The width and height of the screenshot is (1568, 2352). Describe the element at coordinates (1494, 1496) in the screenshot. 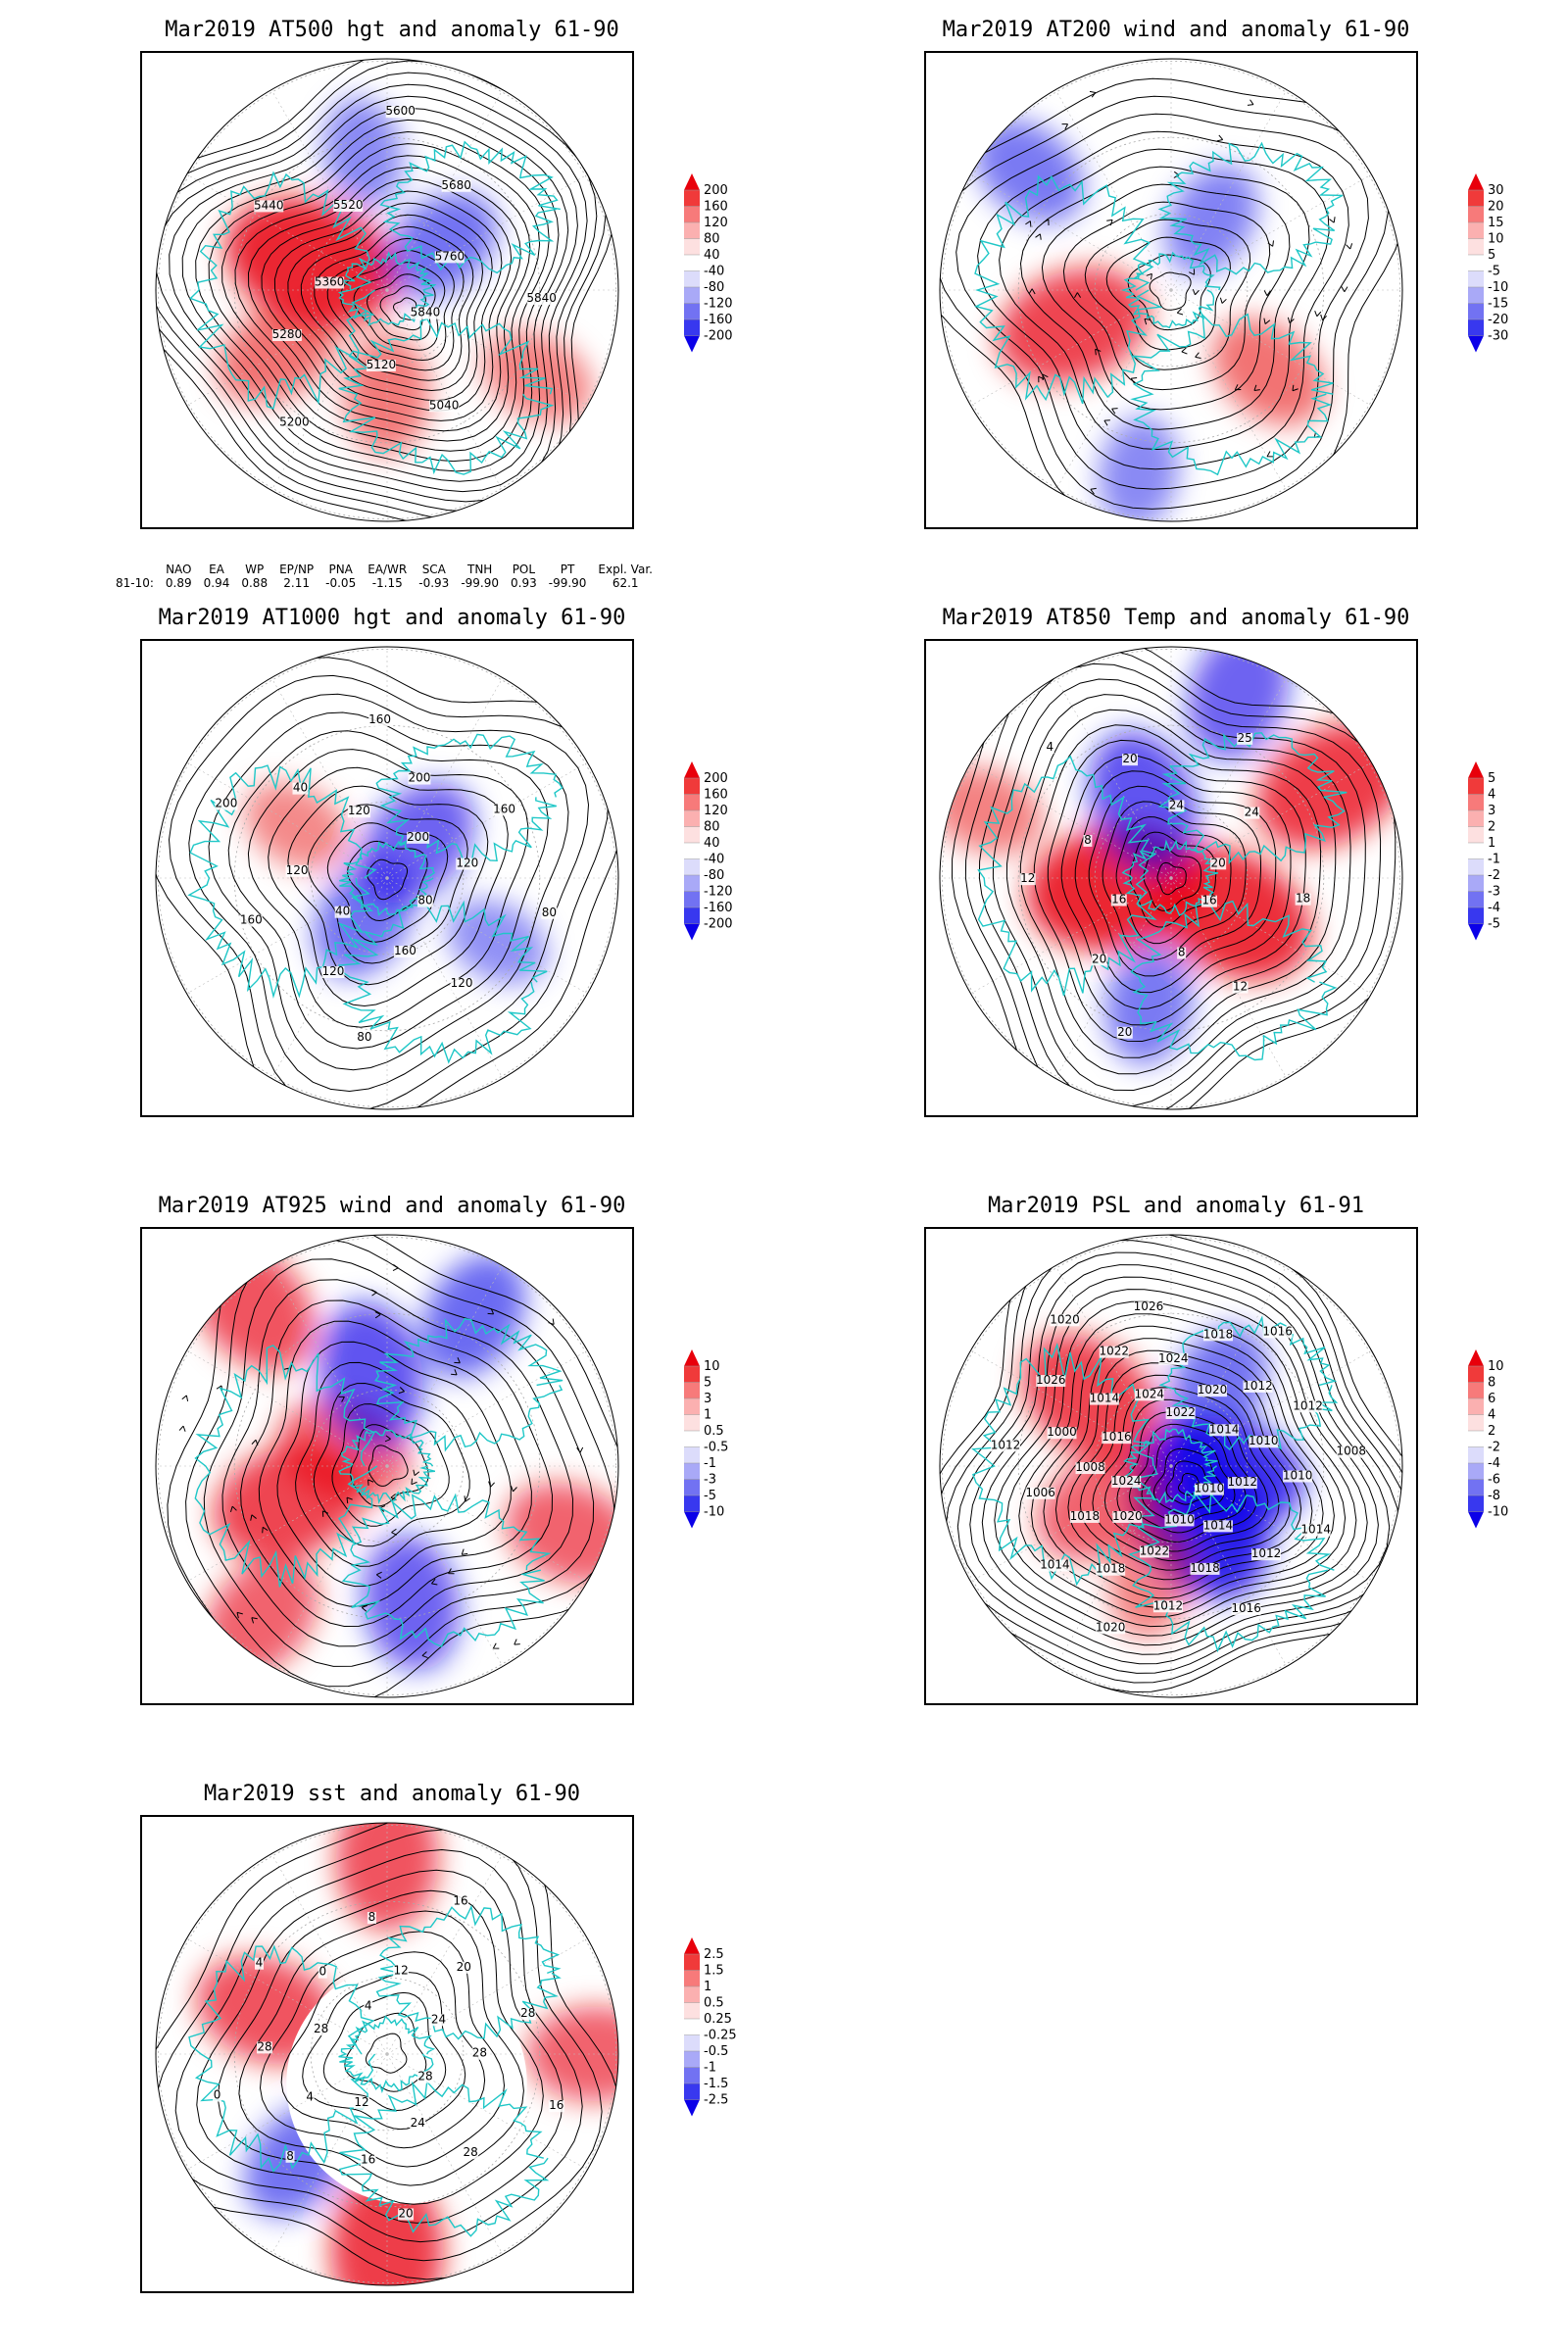

I see `colorbar-label: -8` at that location.